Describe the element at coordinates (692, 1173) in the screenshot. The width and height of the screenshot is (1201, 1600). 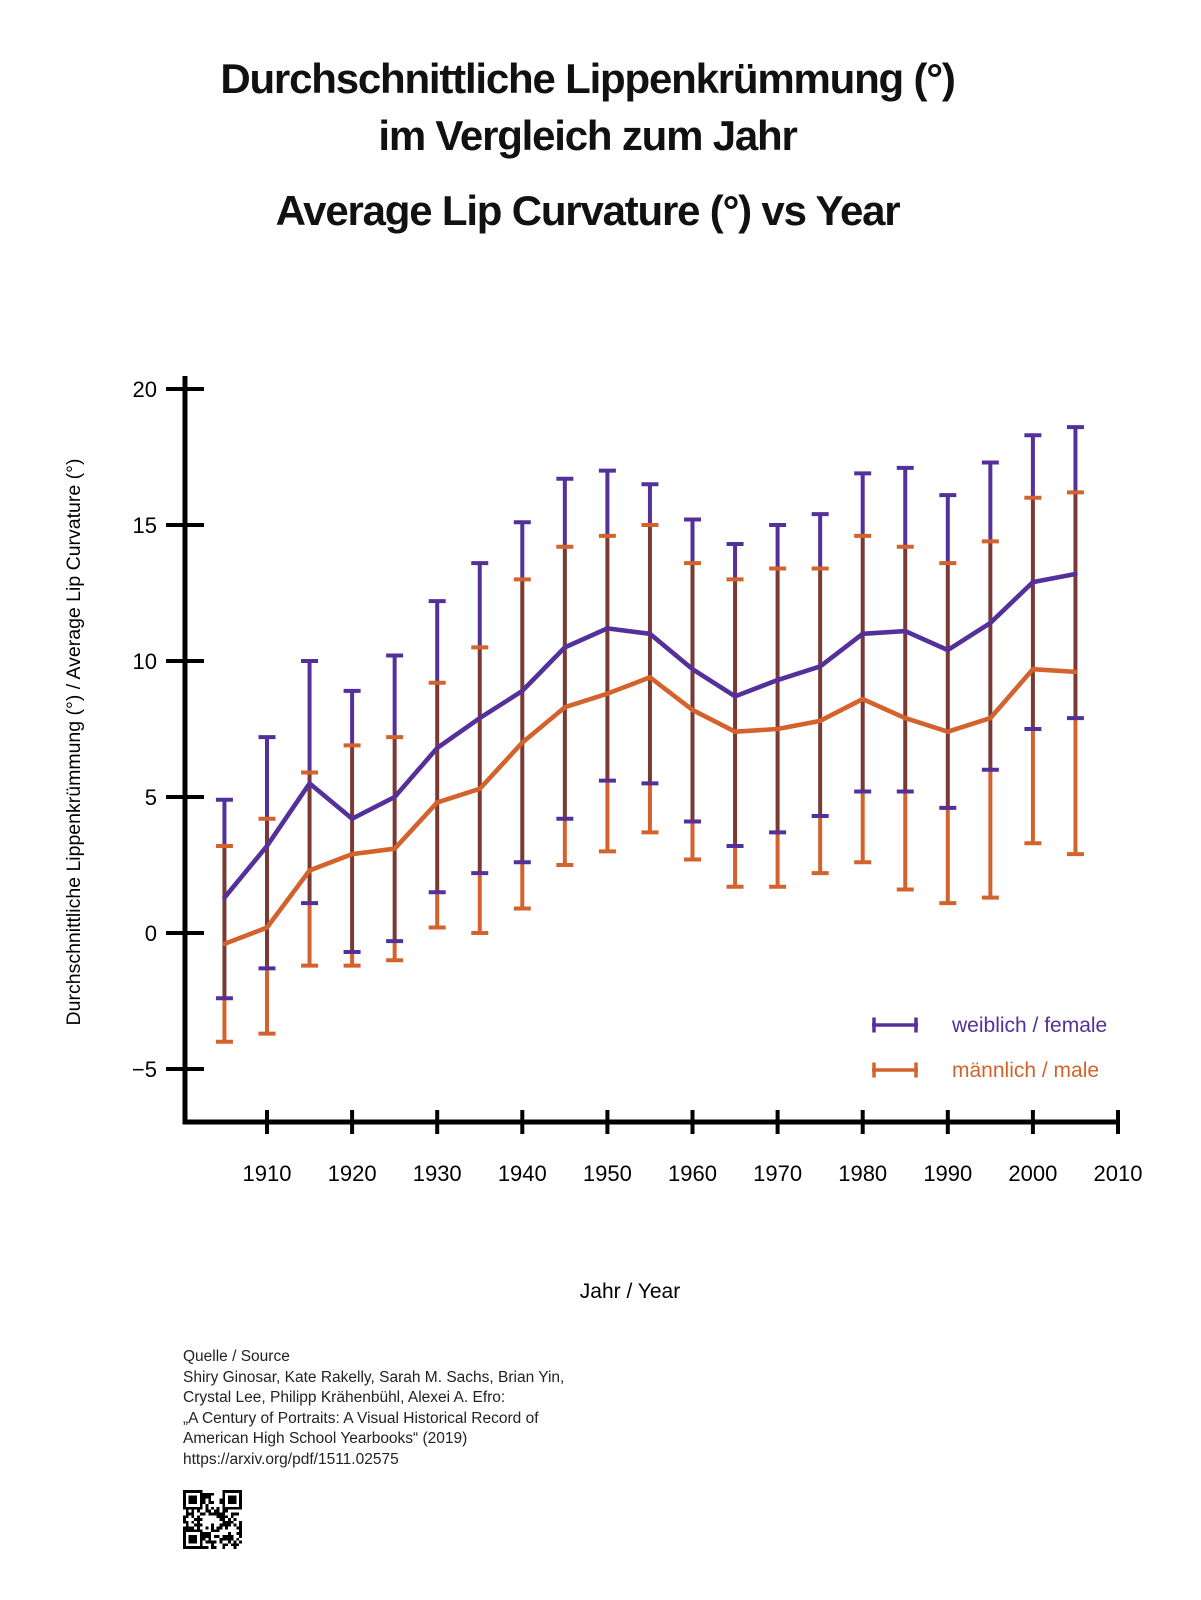
I see `x-tick-label: 1960` at that location.